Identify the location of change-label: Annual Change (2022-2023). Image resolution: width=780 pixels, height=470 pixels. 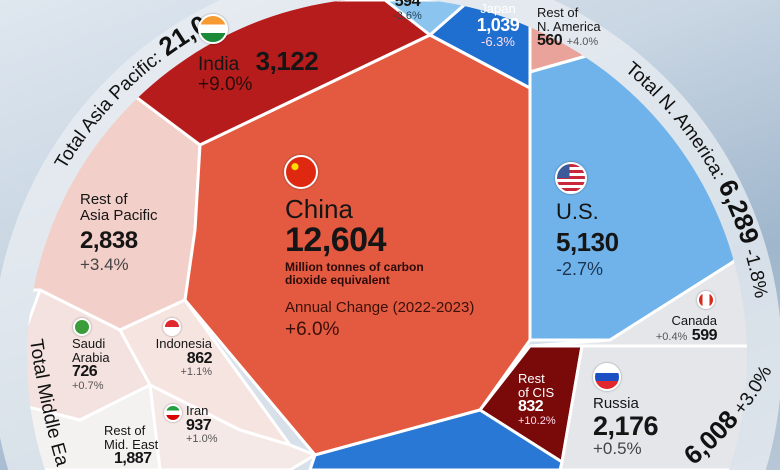
(380, 308).